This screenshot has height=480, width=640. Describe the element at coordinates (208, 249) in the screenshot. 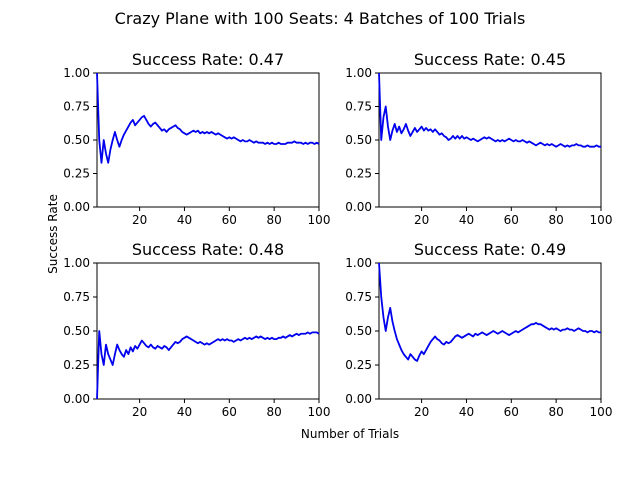

I see `subplot-title: Success Rate: 0.48` at that location.